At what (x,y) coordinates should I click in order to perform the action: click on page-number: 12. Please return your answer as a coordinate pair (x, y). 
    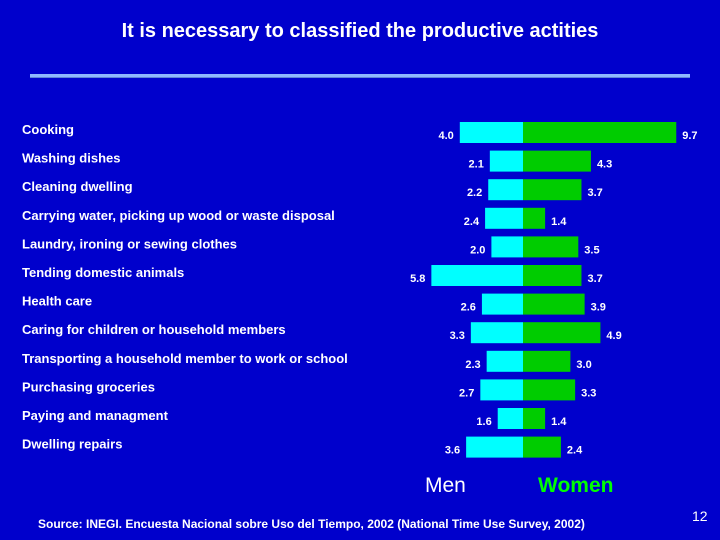
    Looking at the image, I should click on (700, 516).